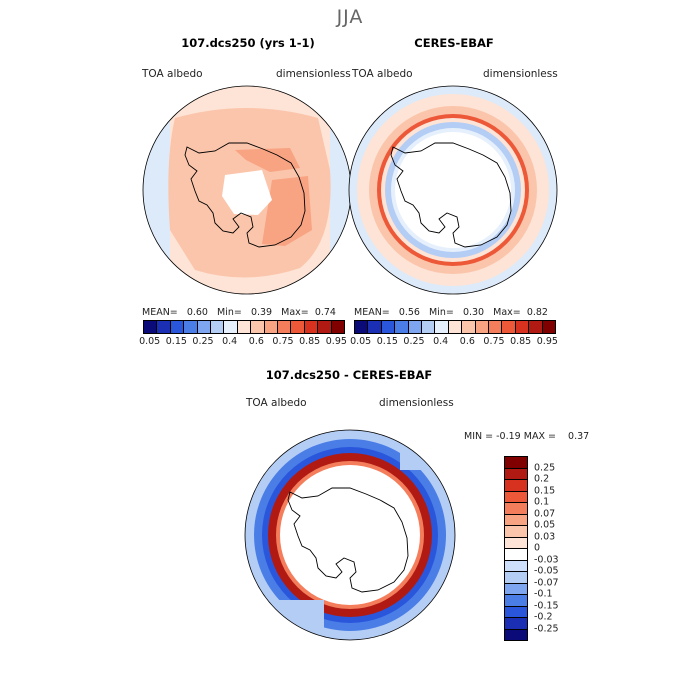 The height and width of the screenshot is (700, 700). Describe the element at coordinates (350, 535) in the screenshot. I see `map-difference` at that location.